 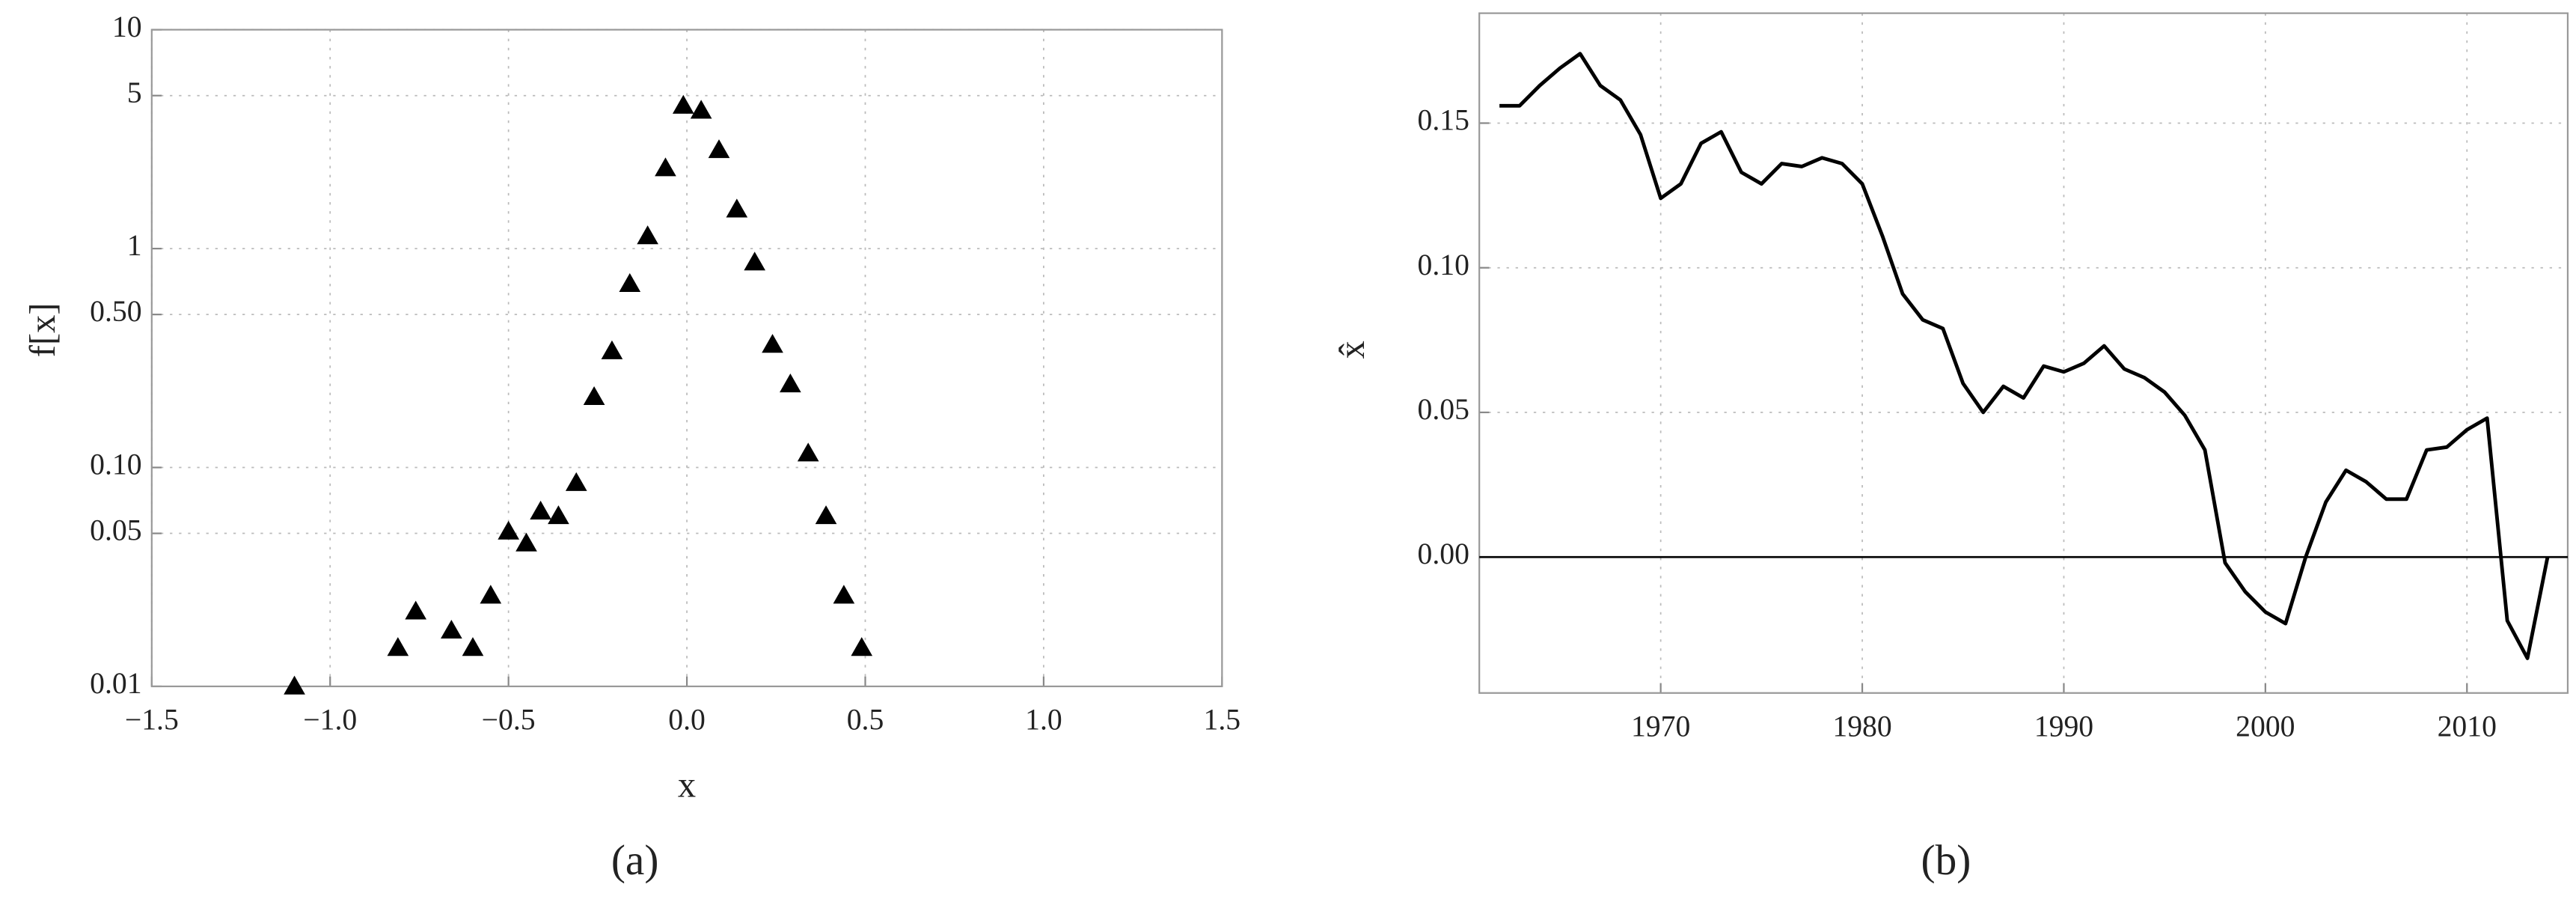 What do you see at coordinates (134, 245) in the screenshot?
I see `y-tick-label: 1` at bounding box center [134, 245].